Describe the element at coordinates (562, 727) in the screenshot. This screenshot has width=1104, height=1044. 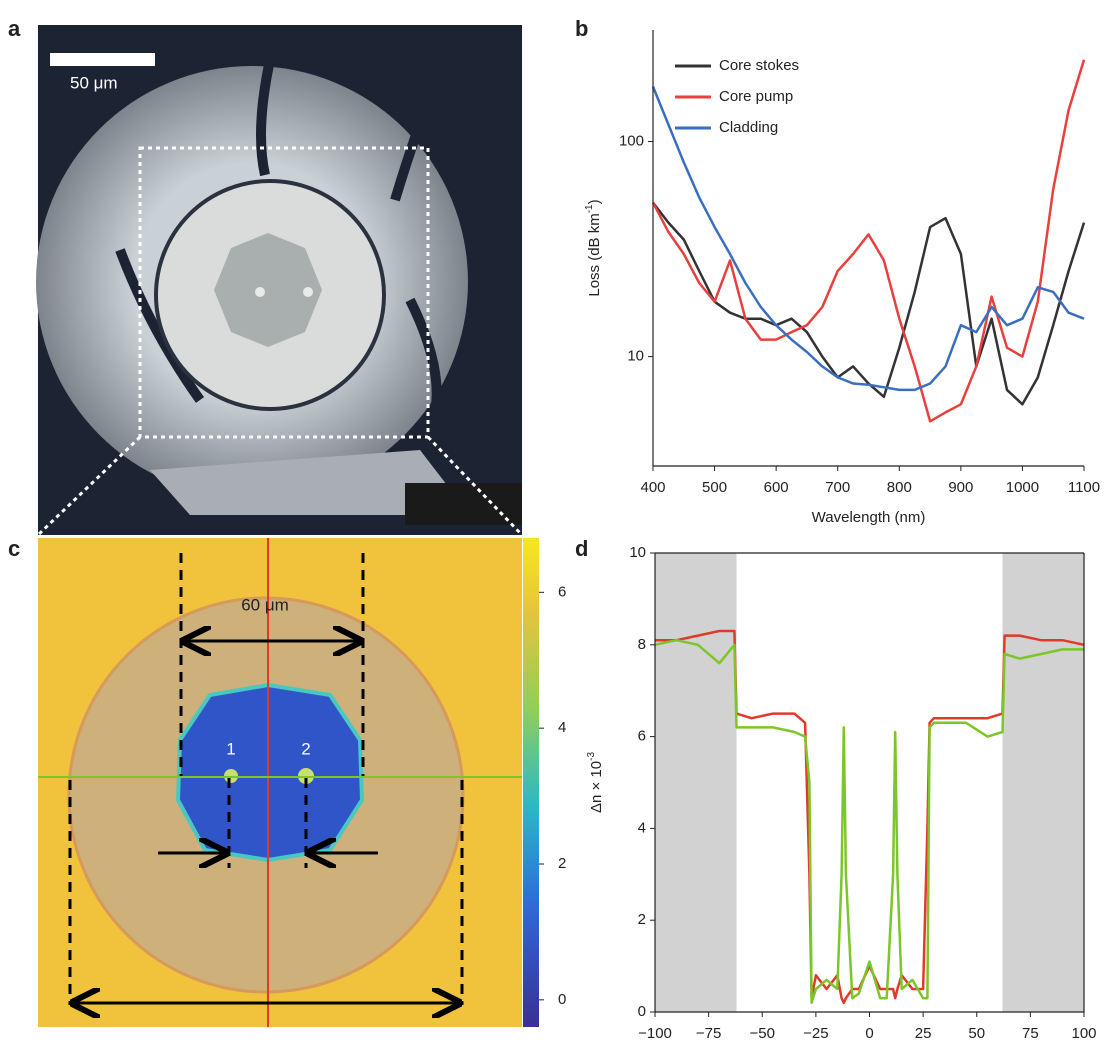
I see `colorbar-tick-label: 4` at that location.